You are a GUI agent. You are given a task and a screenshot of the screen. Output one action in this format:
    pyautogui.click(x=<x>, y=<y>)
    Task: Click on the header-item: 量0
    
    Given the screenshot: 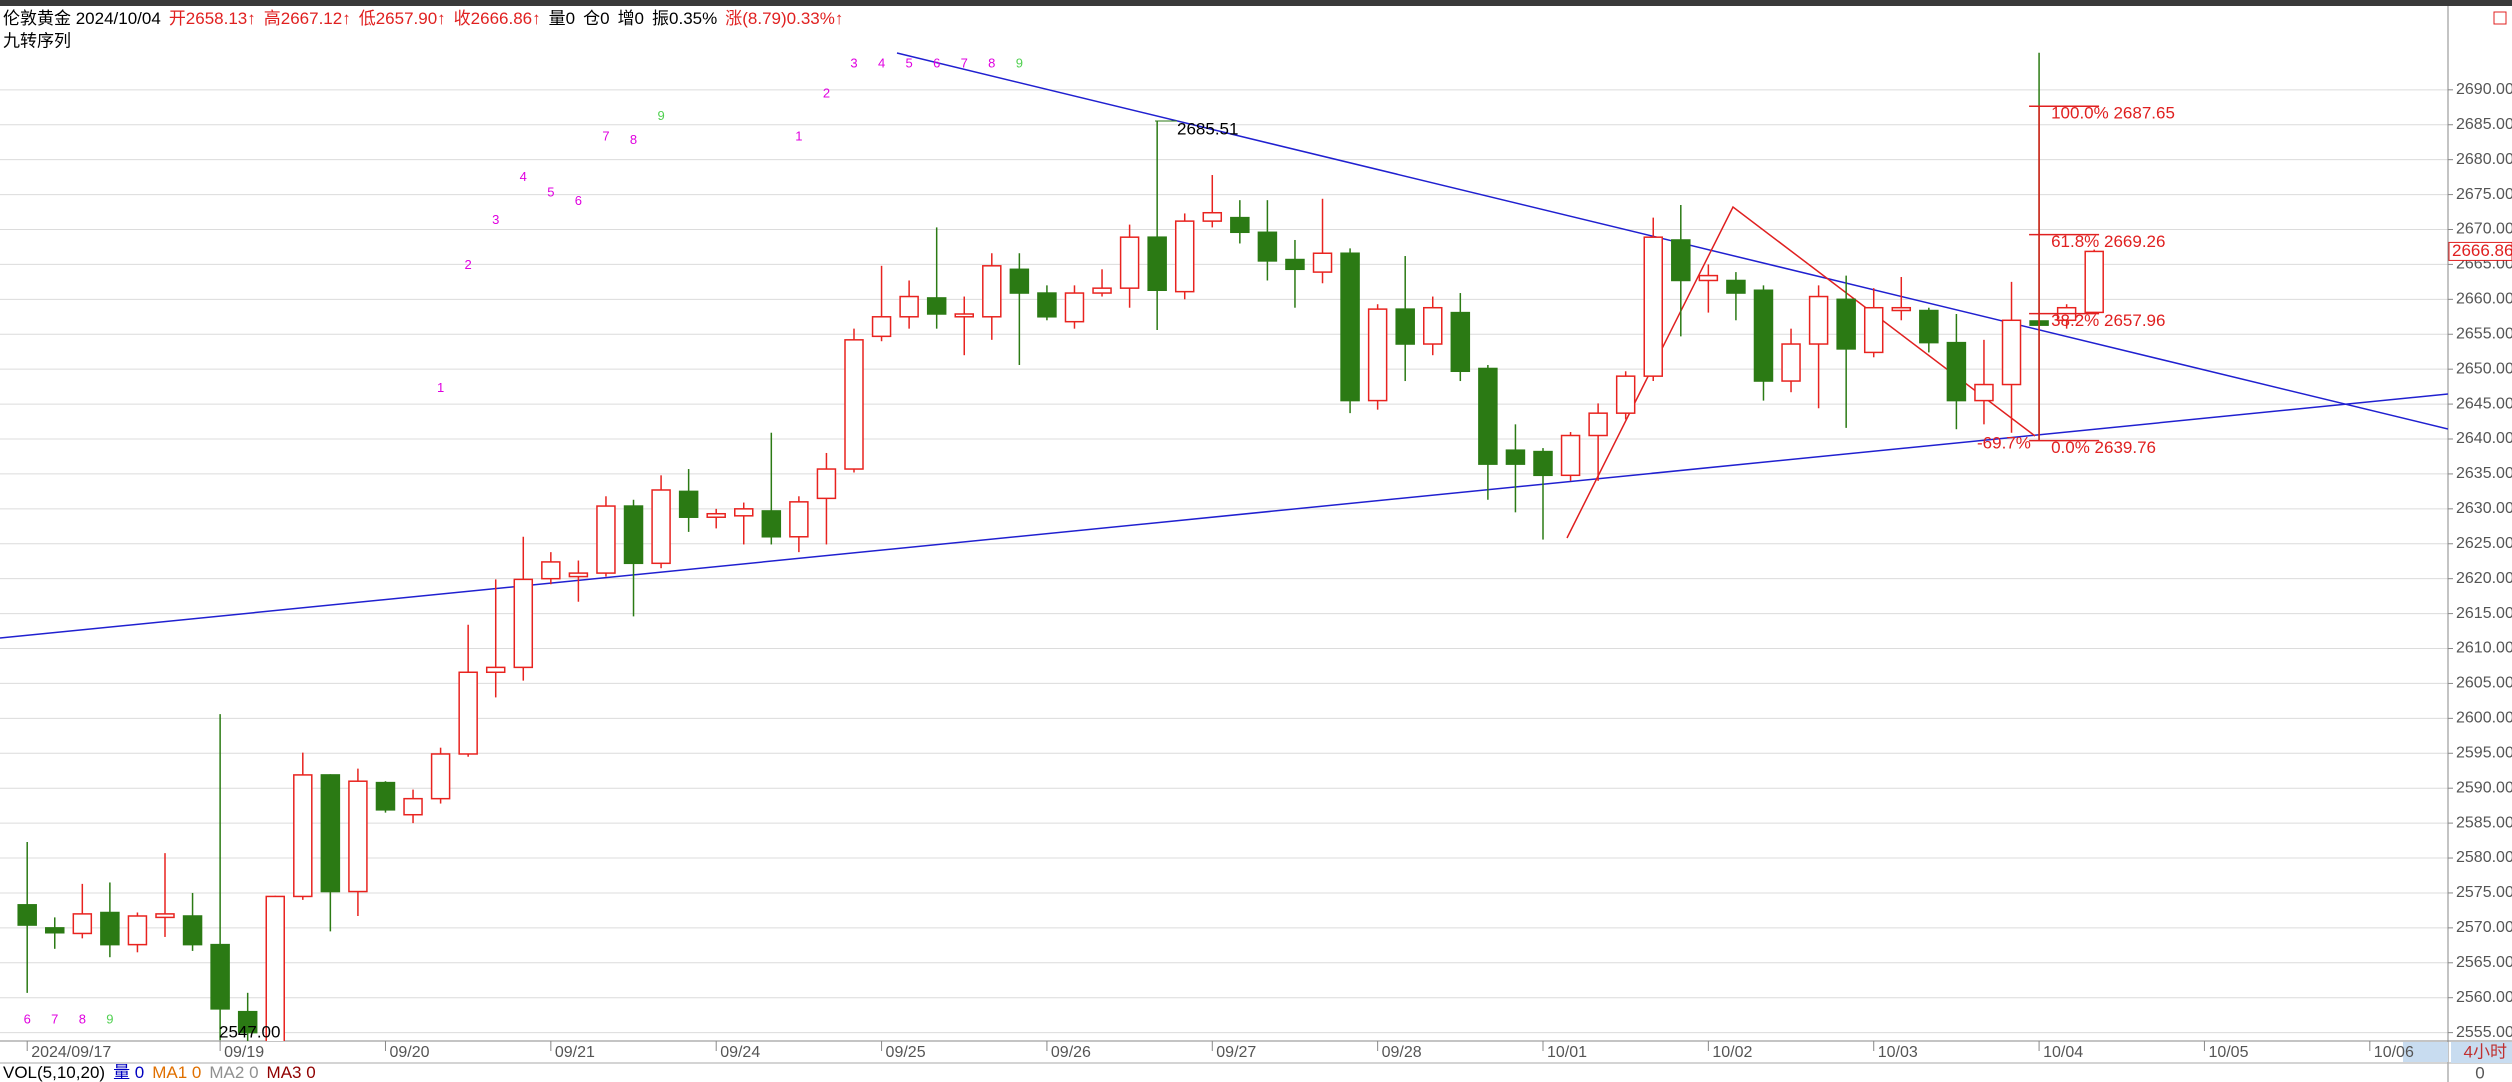 What is the action you would take?
    pyautogui.click(x=562, y=18)
    